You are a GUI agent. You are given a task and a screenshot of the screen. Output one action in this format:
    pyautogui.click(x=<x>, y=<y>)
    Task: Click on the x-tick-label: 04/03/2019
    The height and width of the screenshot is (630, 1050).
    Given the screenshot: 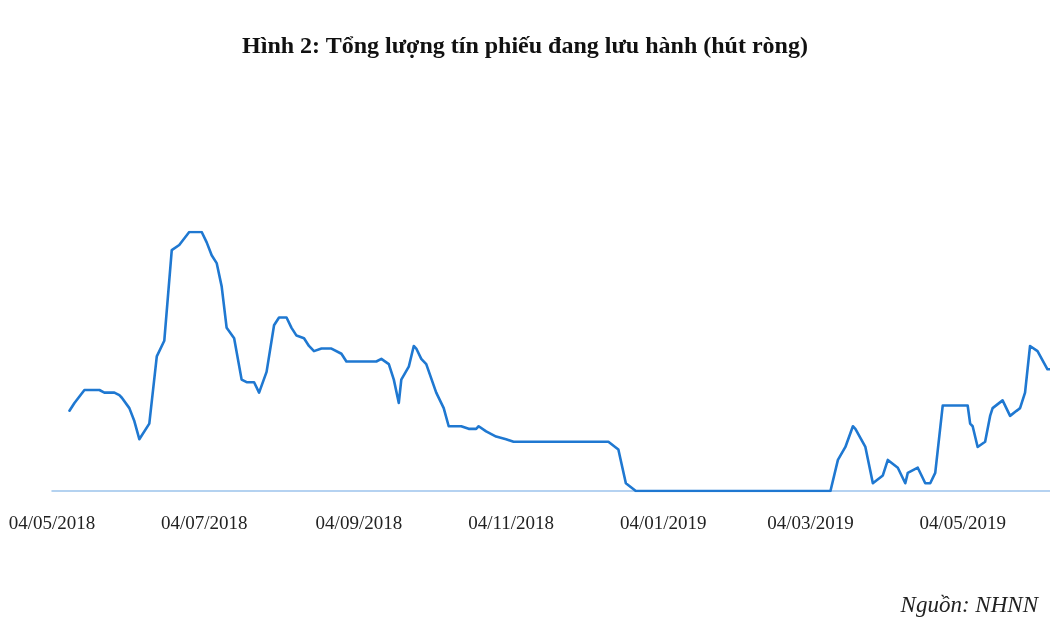 What is the action you would take?
    pyautogui.click(x=810, y=522)
    